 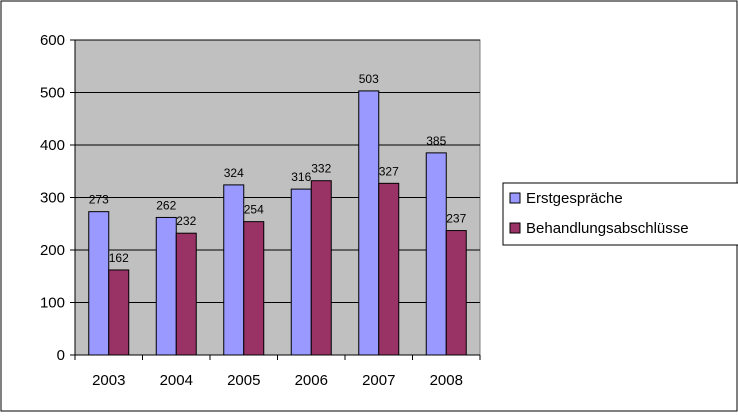 What do you see at coordinates (52, 303) in the screenshot?
I see `y-tick-label: 100` at bounding box center [52, 303].